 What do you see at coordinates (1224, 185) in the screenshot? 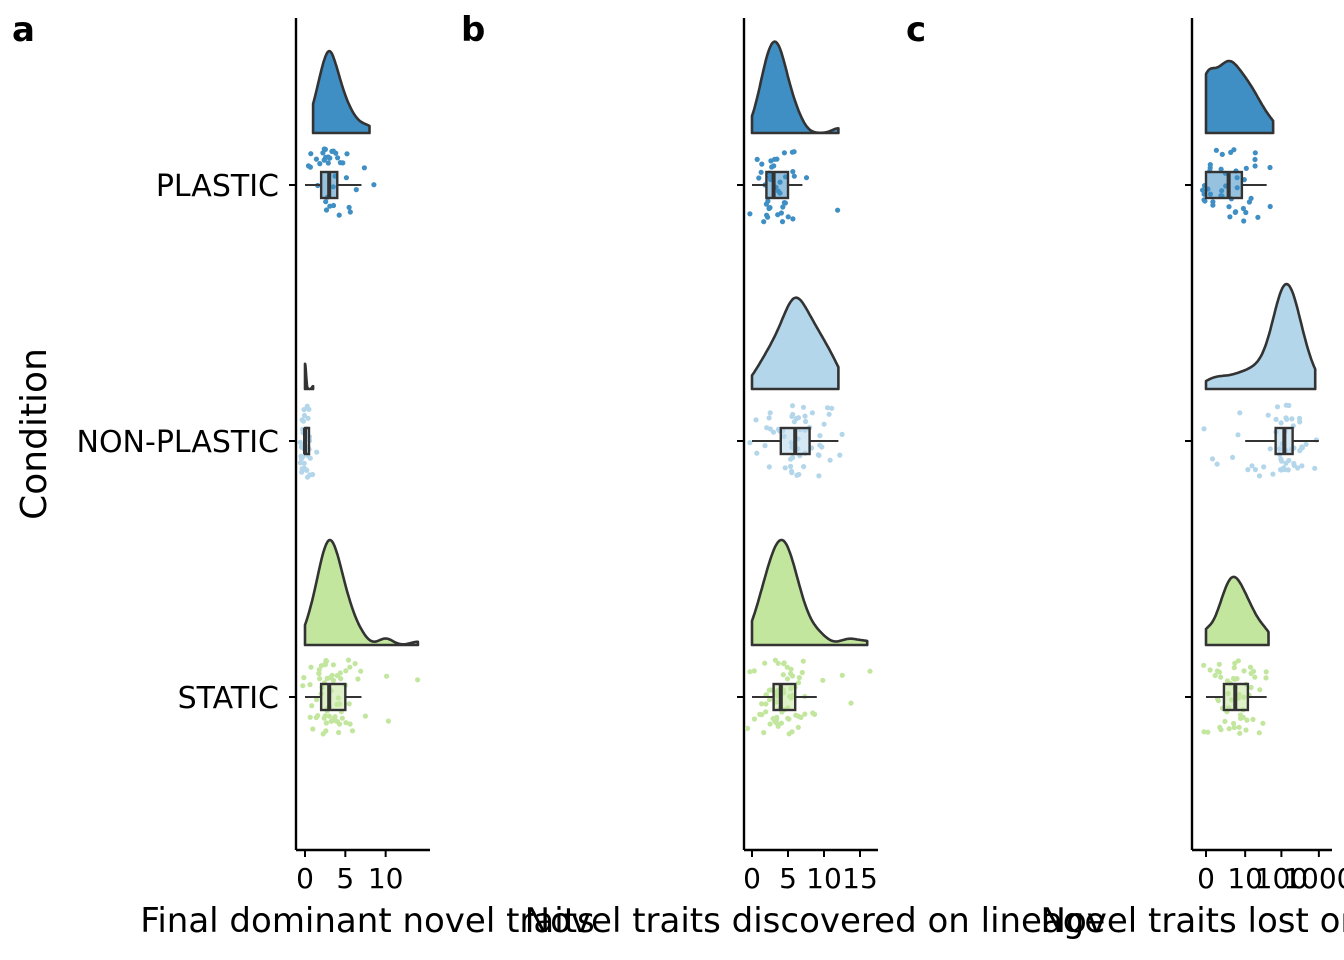
I see `box-plastic` at bounding box center [1224, 185].